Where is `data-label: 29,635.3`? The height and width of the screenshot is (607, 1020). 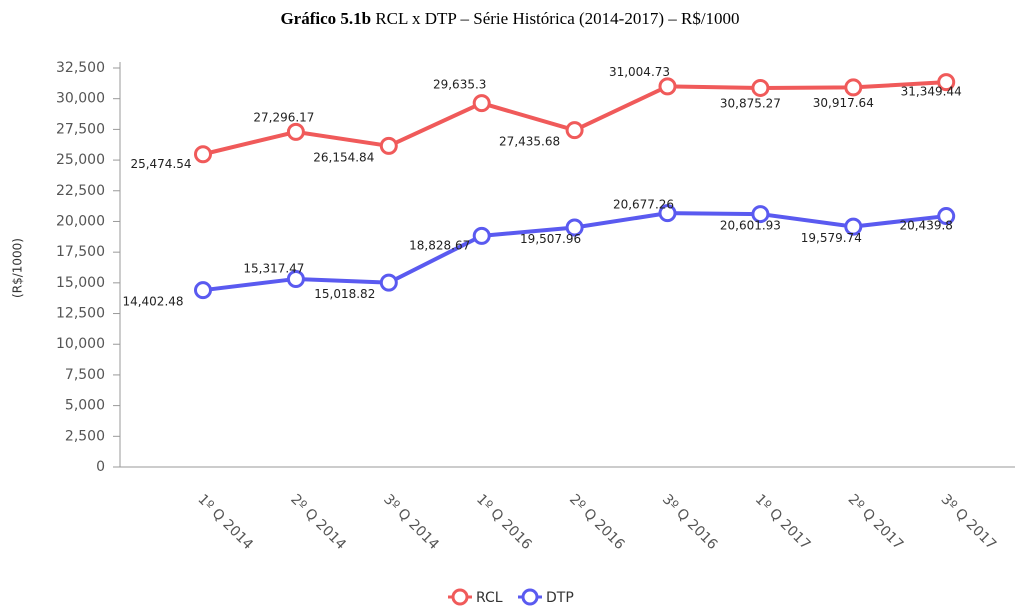 data-label: 29,635.3 is located at coordinates (459, 85).